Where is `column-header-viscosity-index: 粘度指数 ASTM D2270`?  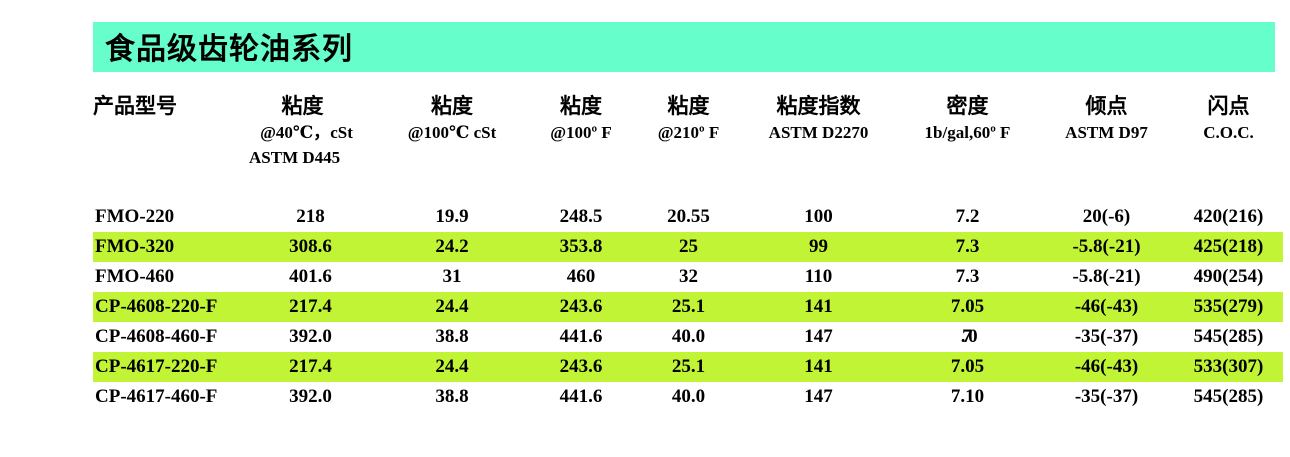 column-header-viscosity-index: 粘度指数 ASTM D2270 is located at coordinates (818, 145).